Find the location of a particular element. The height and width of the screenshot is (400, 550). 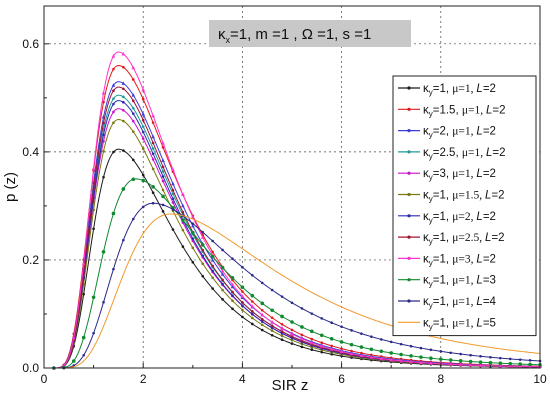

legend-item: κy=3, μ=1, L=2 is located at coordinates (447, 175).